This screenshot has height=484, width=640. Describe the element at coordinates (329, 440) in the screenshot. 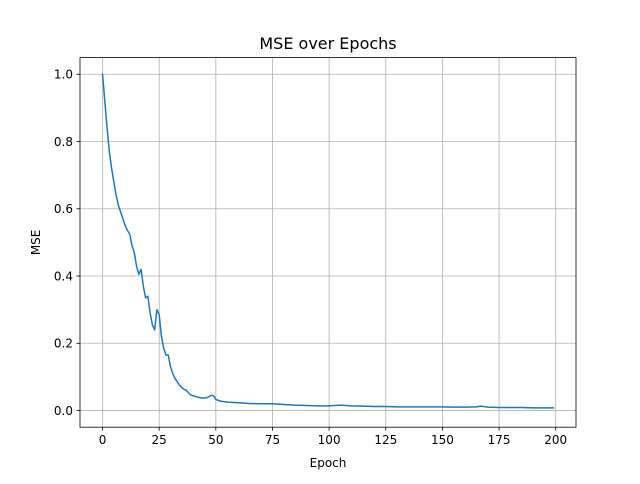

I see `x-tick-label: 100` at that location.